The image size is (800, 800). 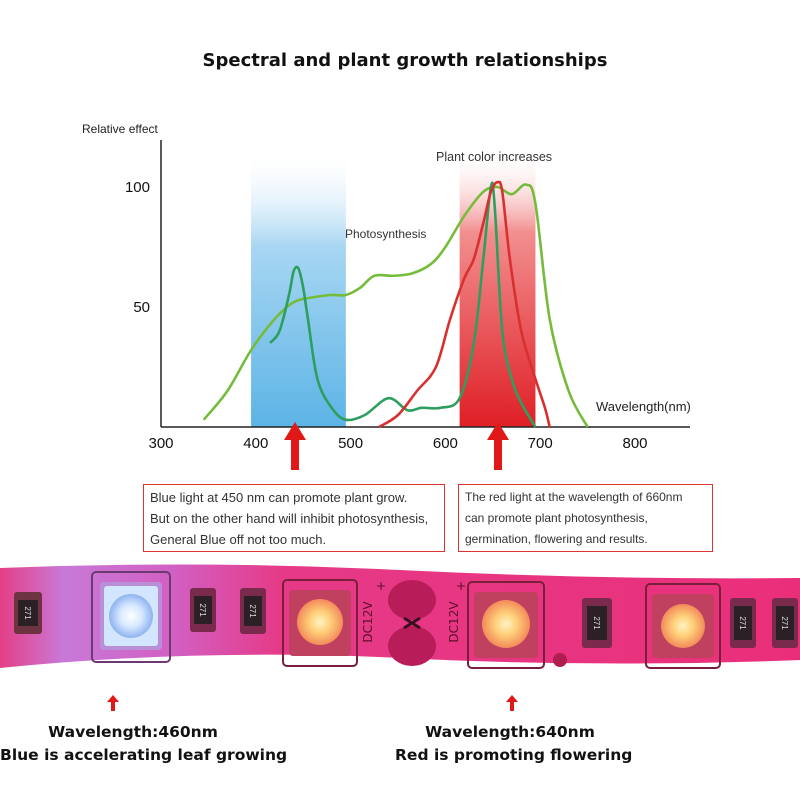 I want to click on blue-arrow, so click(x=295, y=446).